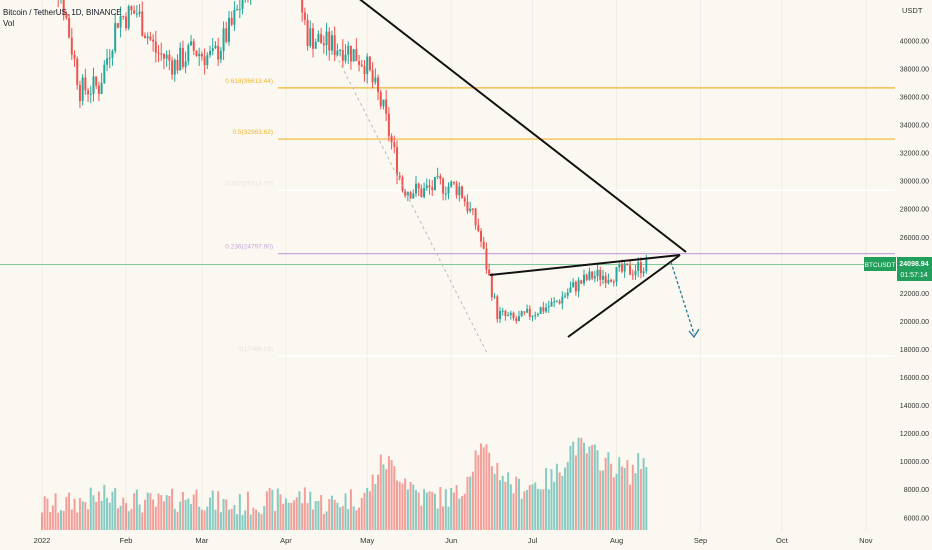 Image resolution: width=932 pixels, height=550 pixels. Describe the element at coordinates (685, 300) in the screenshot. I see `projection-arrow` at that location.